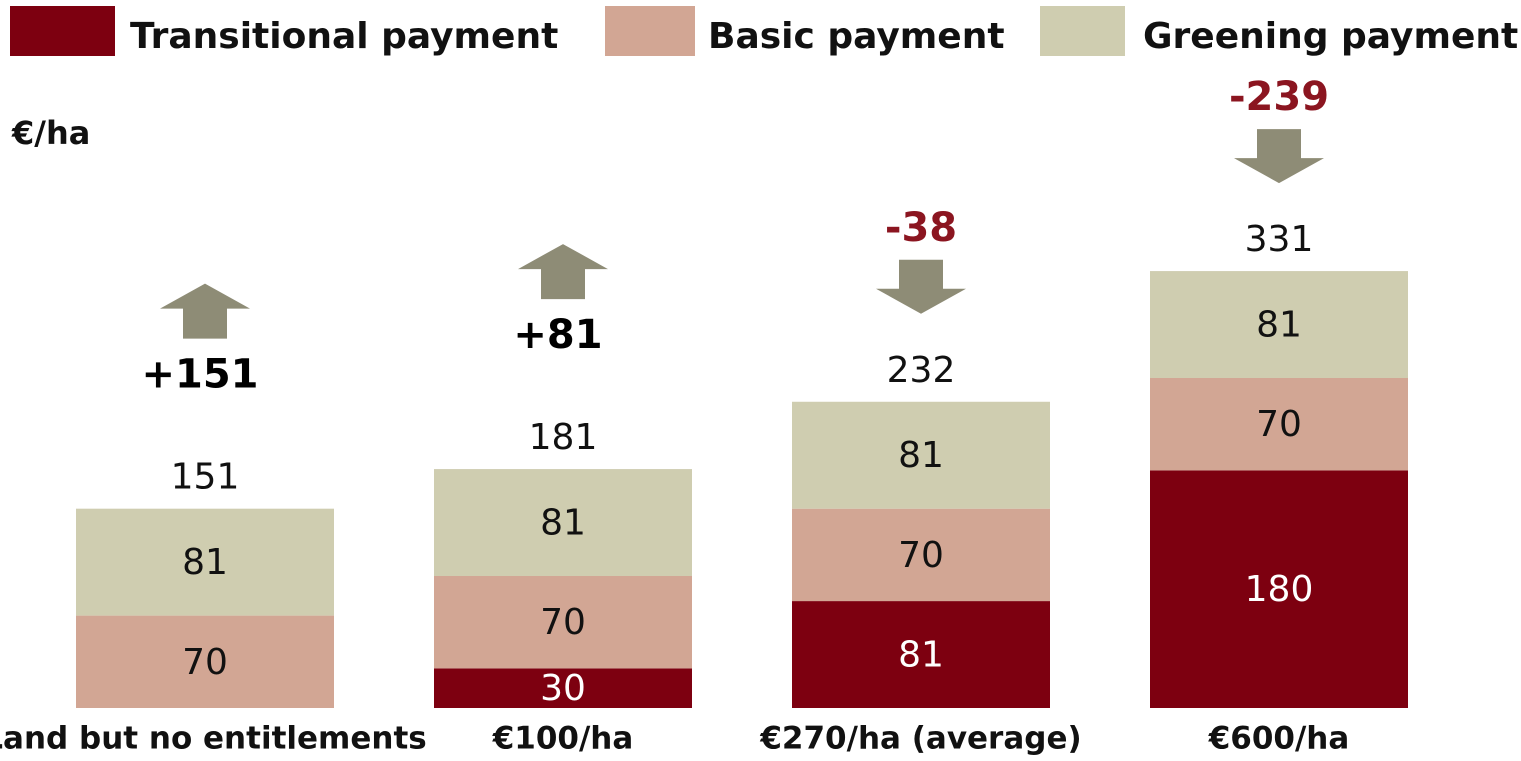  What do you see at coordinates (1279, 97) in the screenshot?
I see `change-label: -239` at bounding box center [1279, 97].